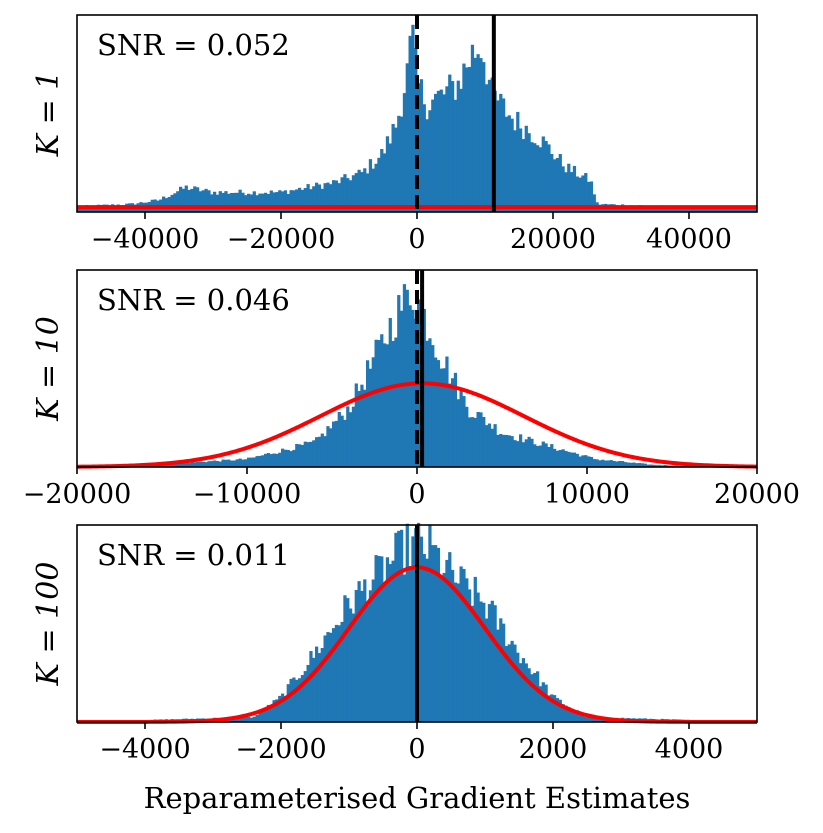 The image size is (823, 833). What do you see at coordinates (247, 494) in the screenshot?
I see `x-tick-label: −10000` at bounding box center [247, 494].